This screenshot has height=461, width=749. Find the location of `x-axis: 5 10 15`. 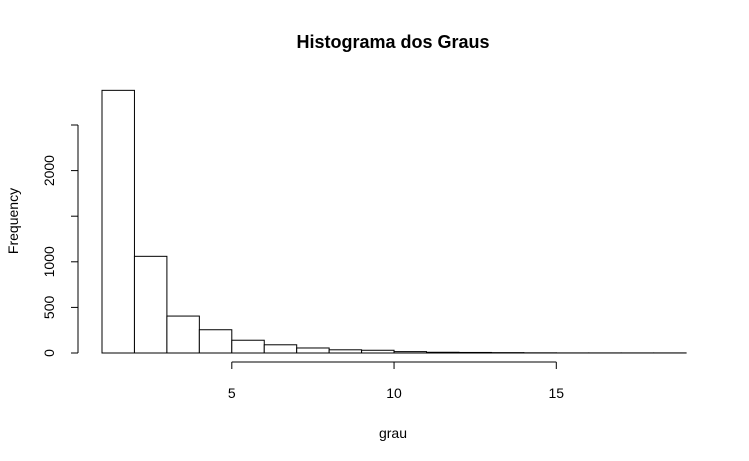

x-axis: 5 10 15 is located at coordinates (396, 381).